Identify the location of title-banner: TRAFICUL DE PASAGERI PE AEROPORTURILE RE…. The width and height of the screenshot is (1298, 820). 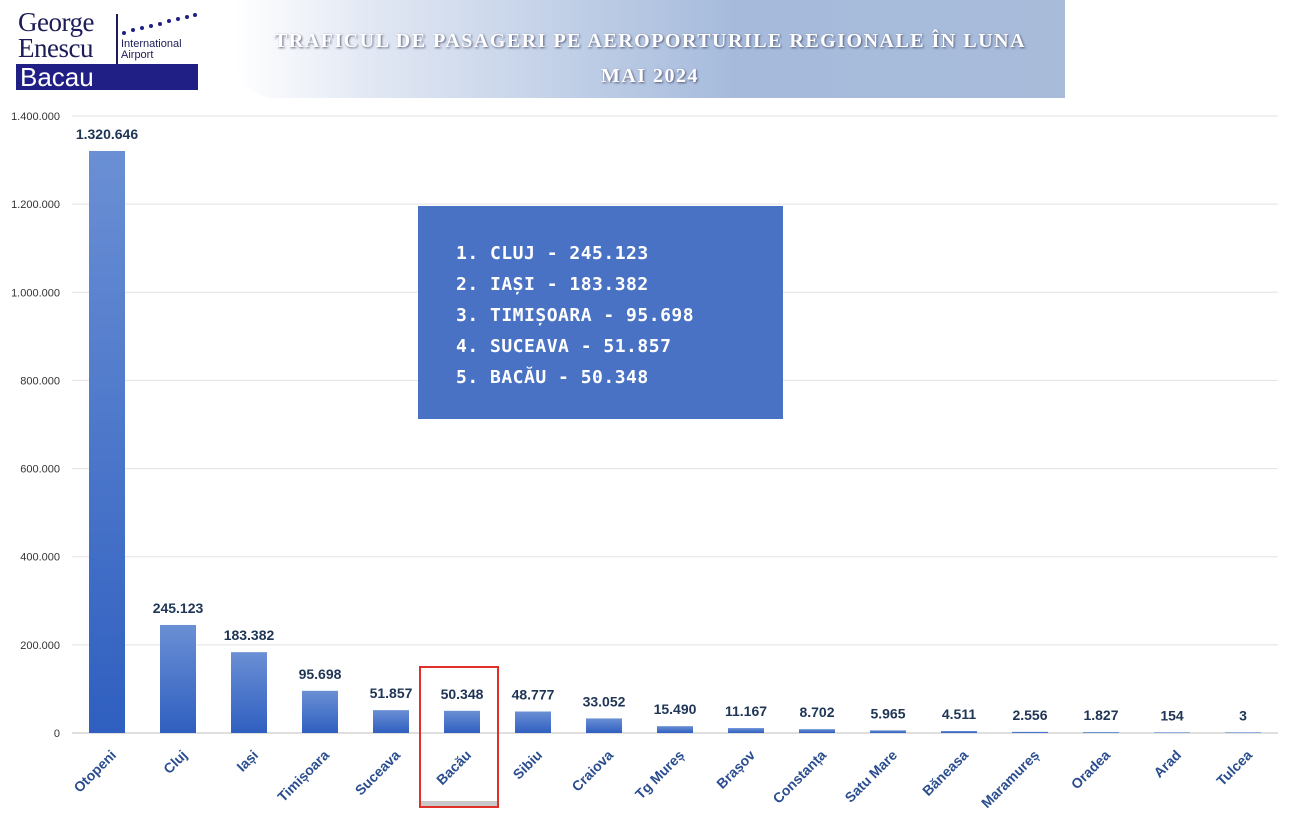
(650, 49).